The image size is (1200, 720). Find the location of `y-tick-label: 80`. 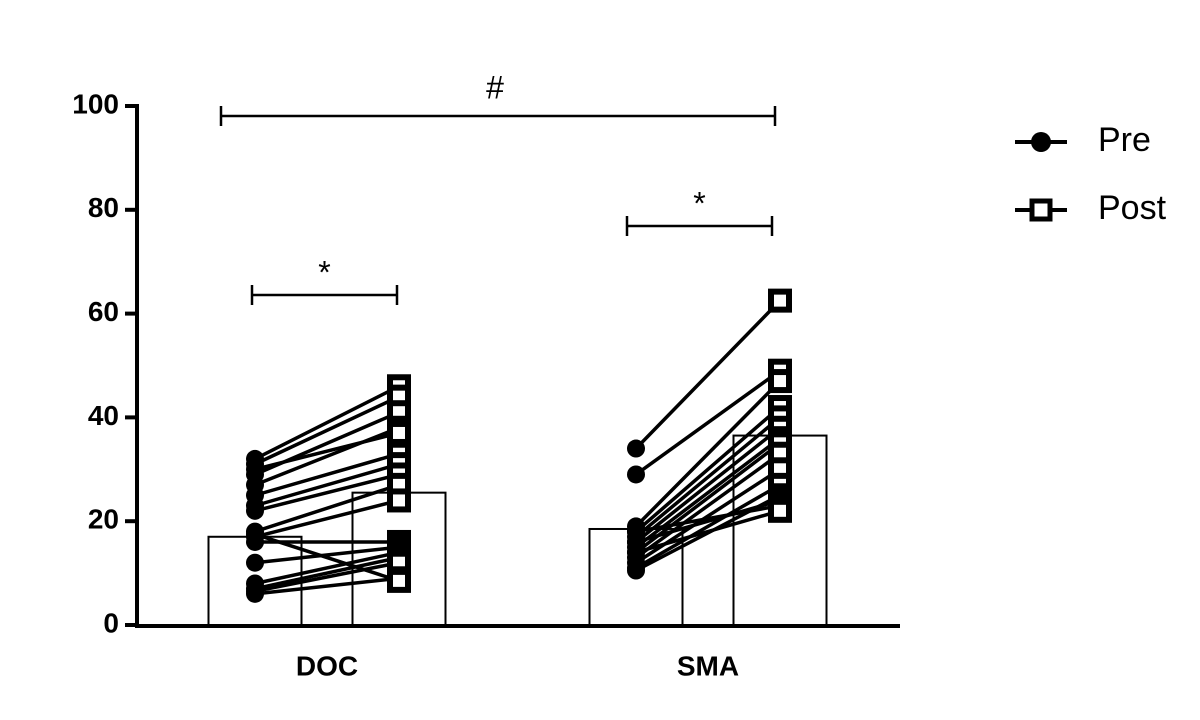

y-tick-label: 80 is located at coordinates (103, 207).